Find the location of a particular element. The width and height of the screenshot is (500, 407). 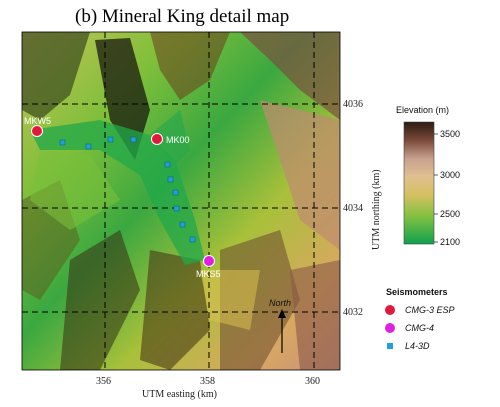

legend-l43d-label: L4-3D is located at coordinates (417, 346).